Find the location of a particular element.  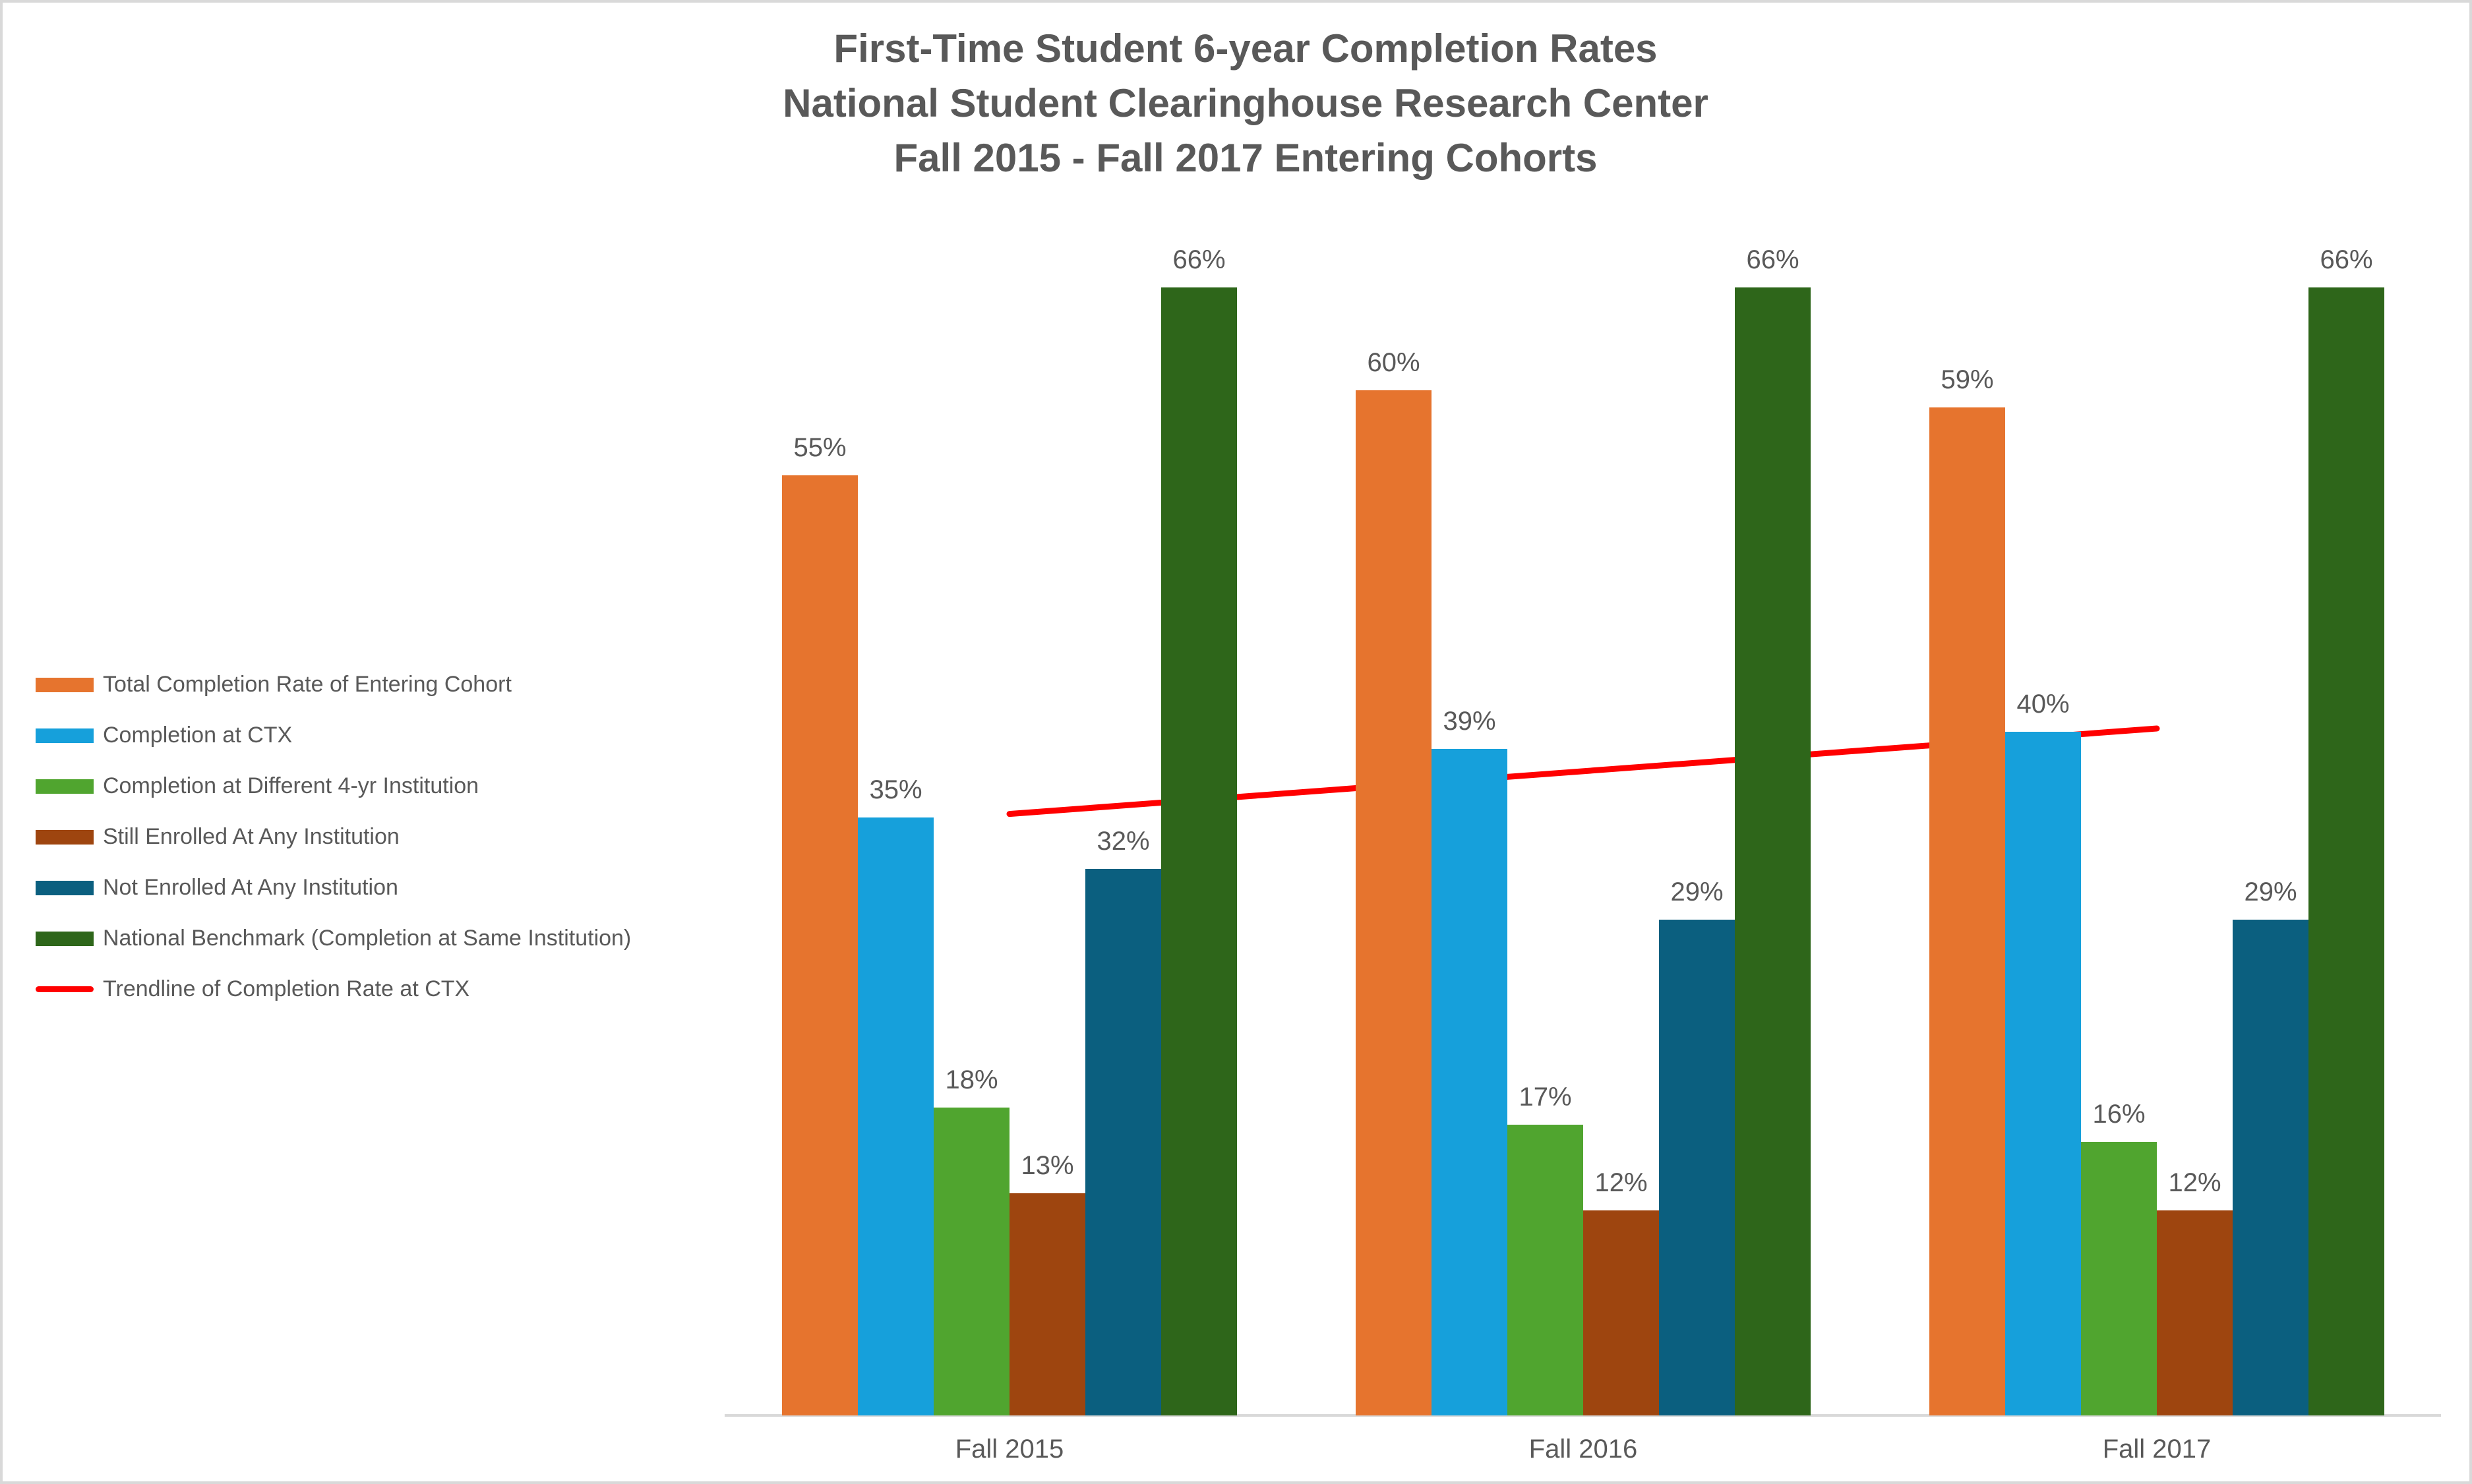

legend-item: Completion at CTX is located at coordinates (333, 735).